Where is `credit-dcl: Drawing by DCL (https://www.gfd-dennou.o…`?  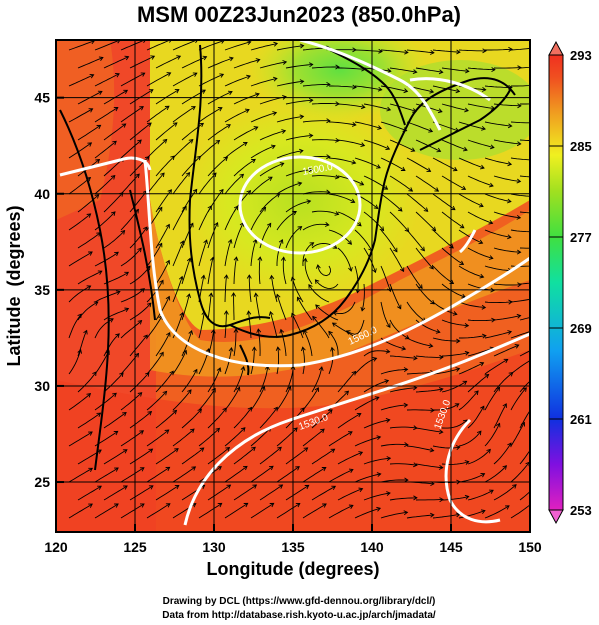
credit-dcl: Drawing by DCL (https://www.gfd-dennou.o… is located at coordinates (299, 601).